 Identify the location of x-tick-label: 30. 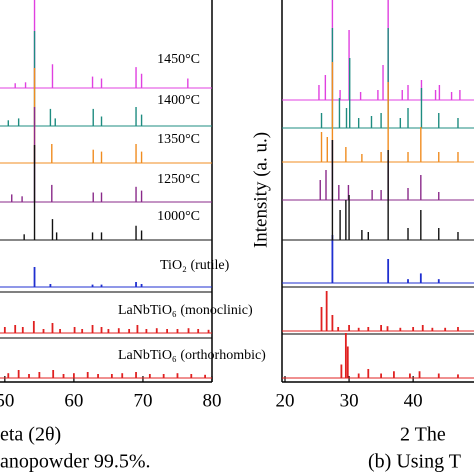
(349, 400).